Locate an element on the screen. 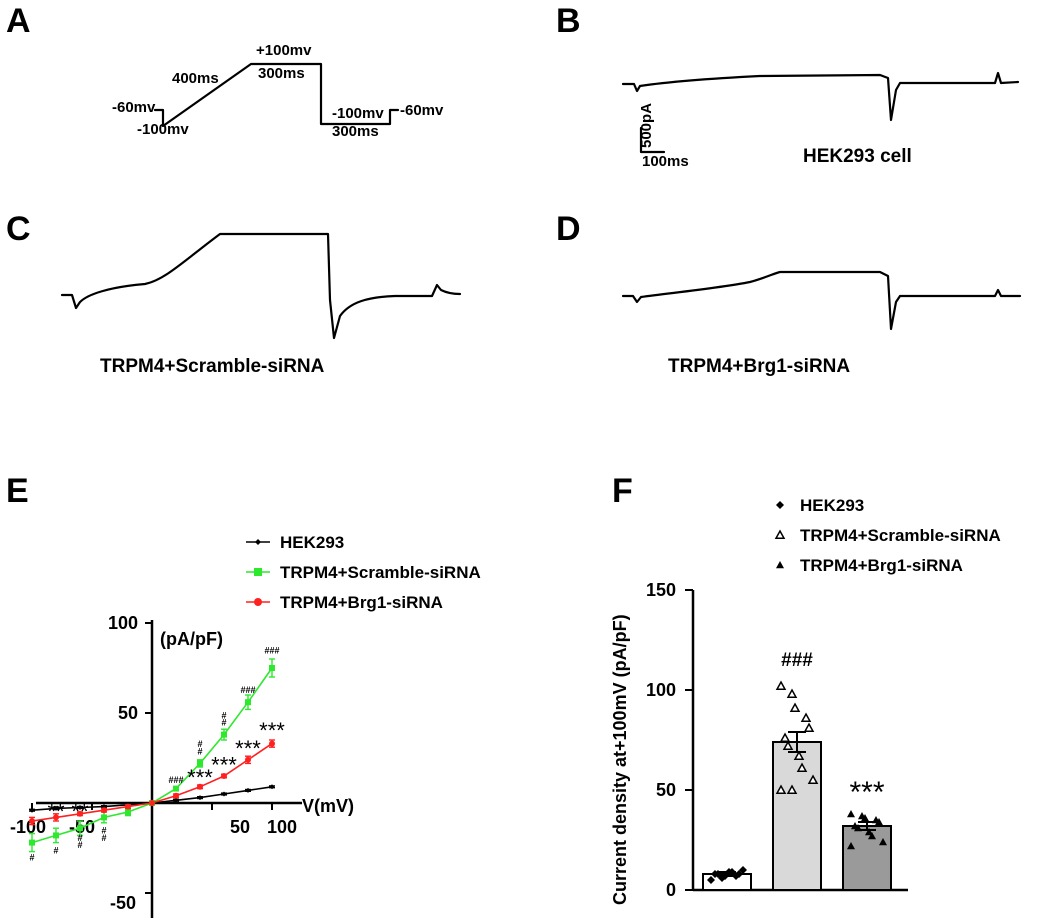 The image size is (1052, 922). protocol-label-ramp-start: -100mv is located at coordinates (163, 129).